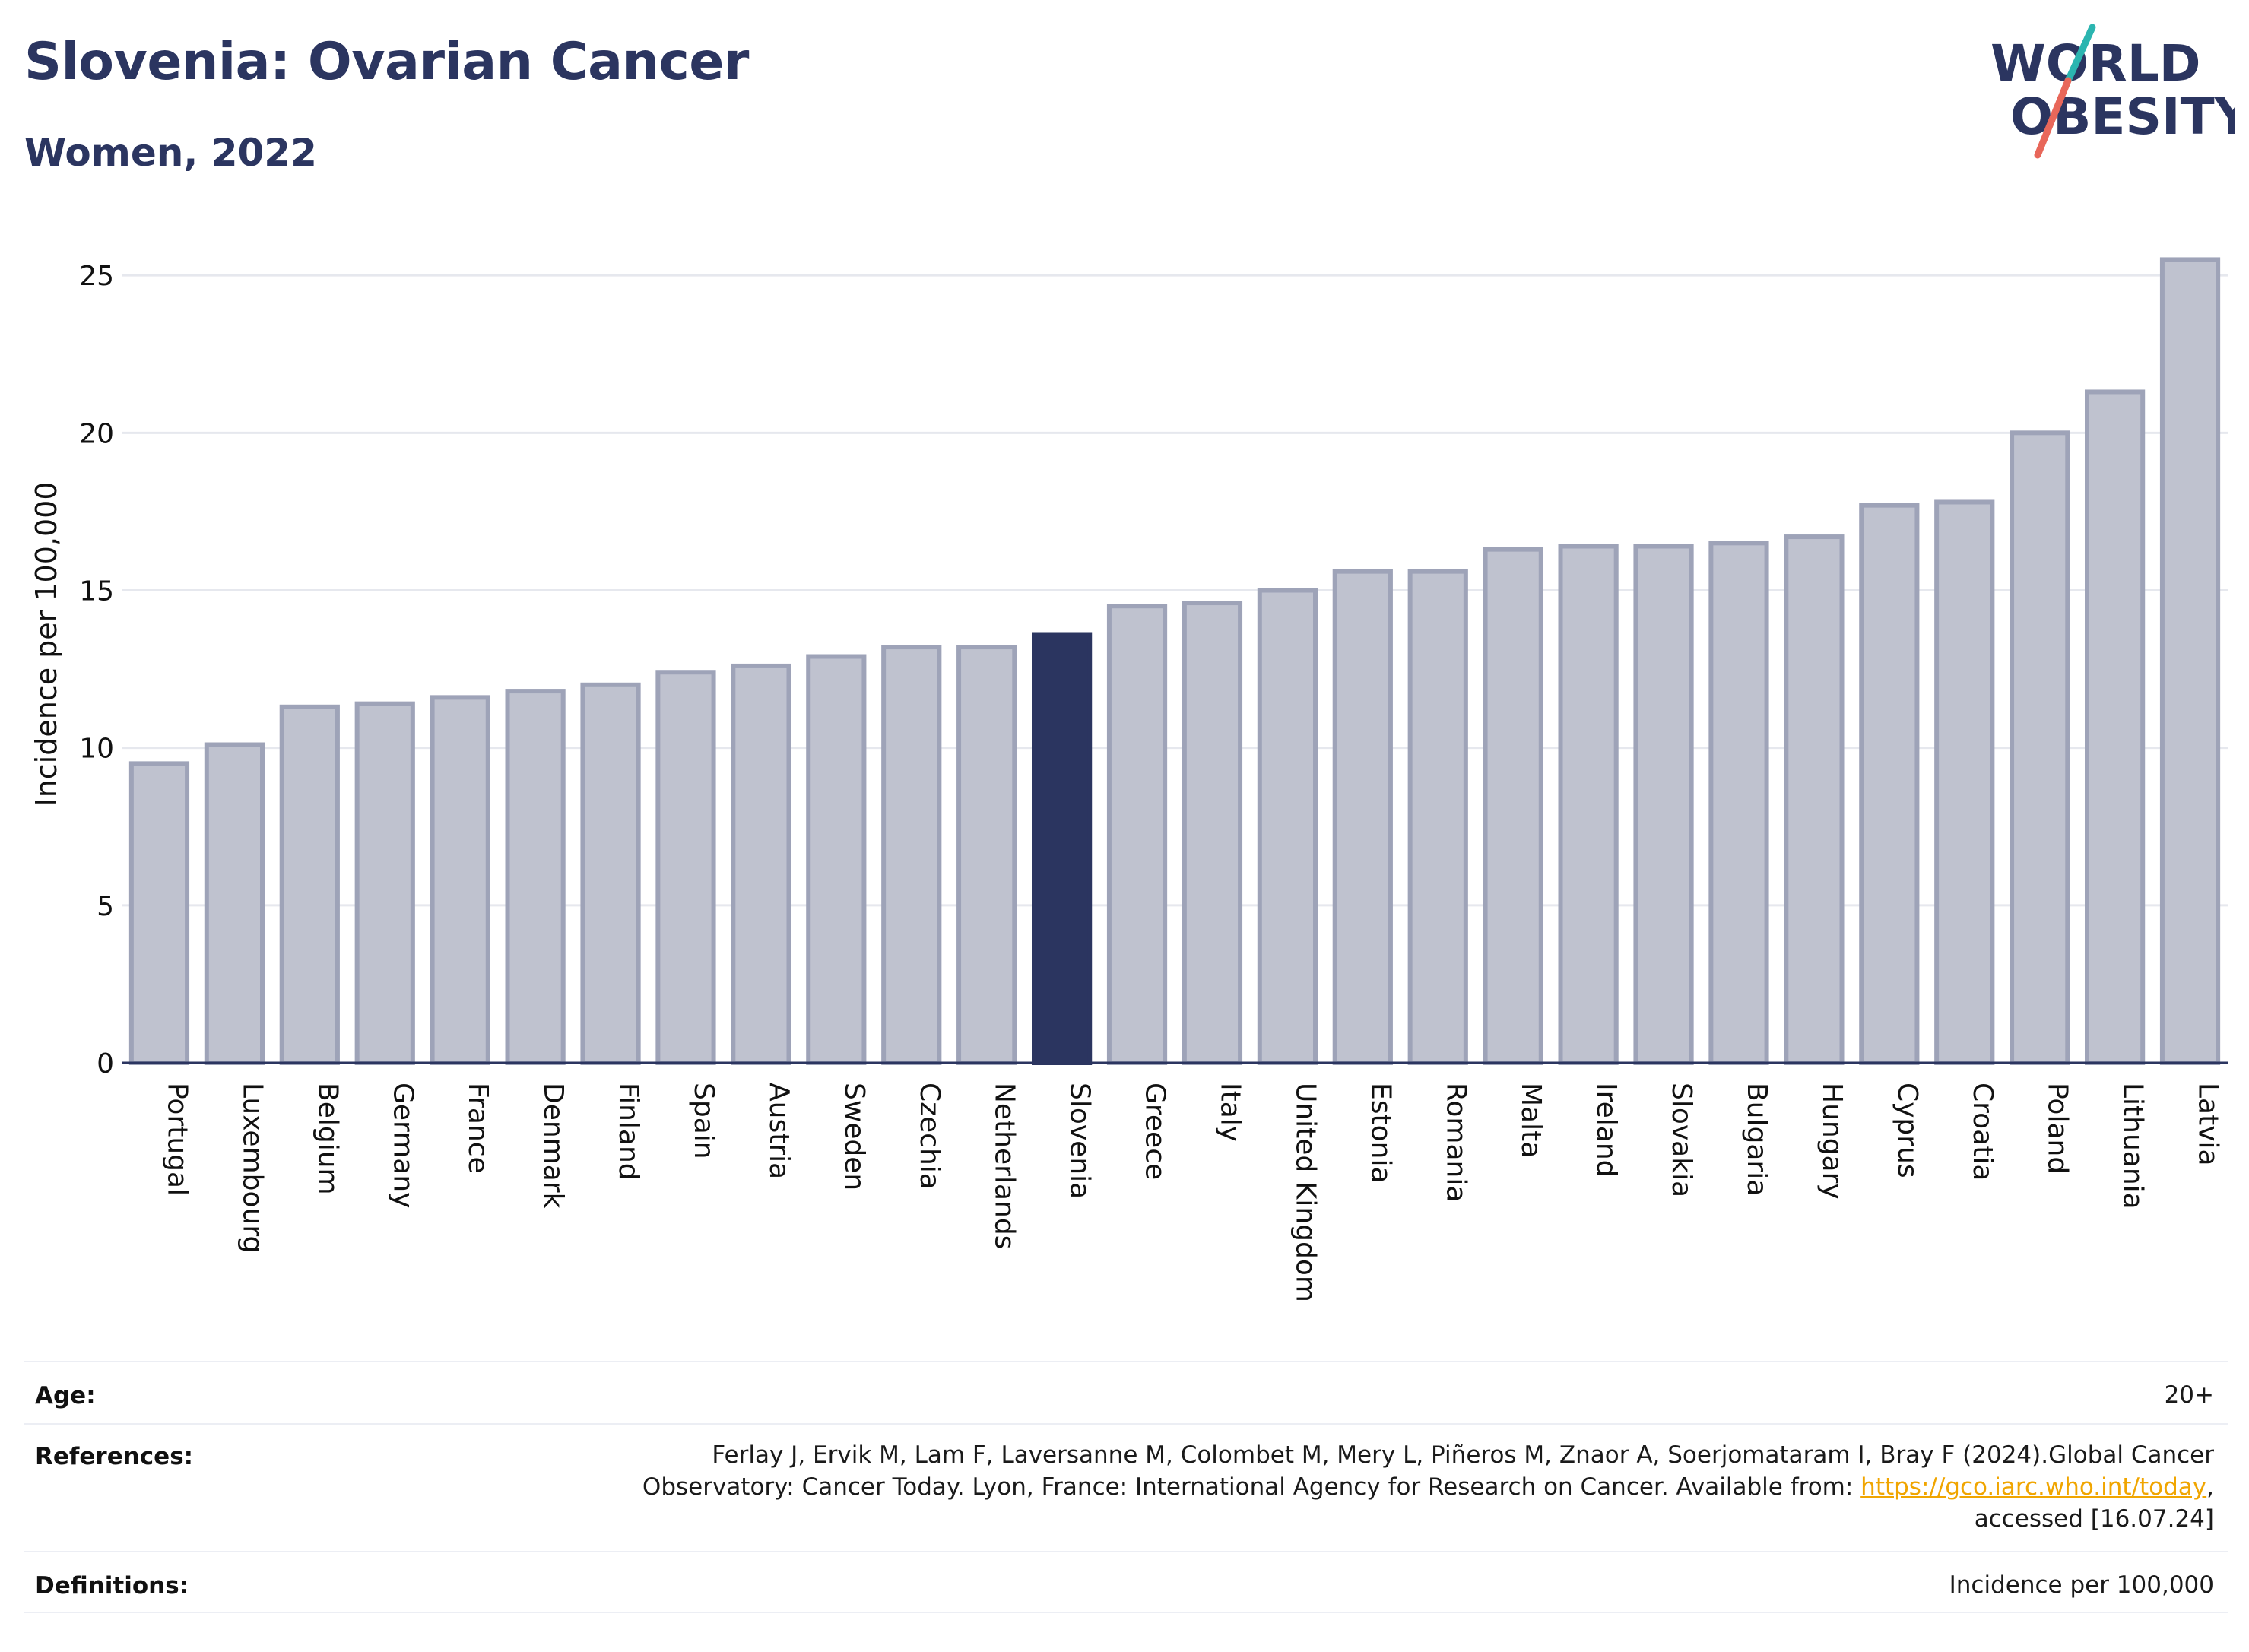  Describe the element at coordinates (1305, 1192) in the screenshot. I see `x-tick-label: United Kingdom` at that location.